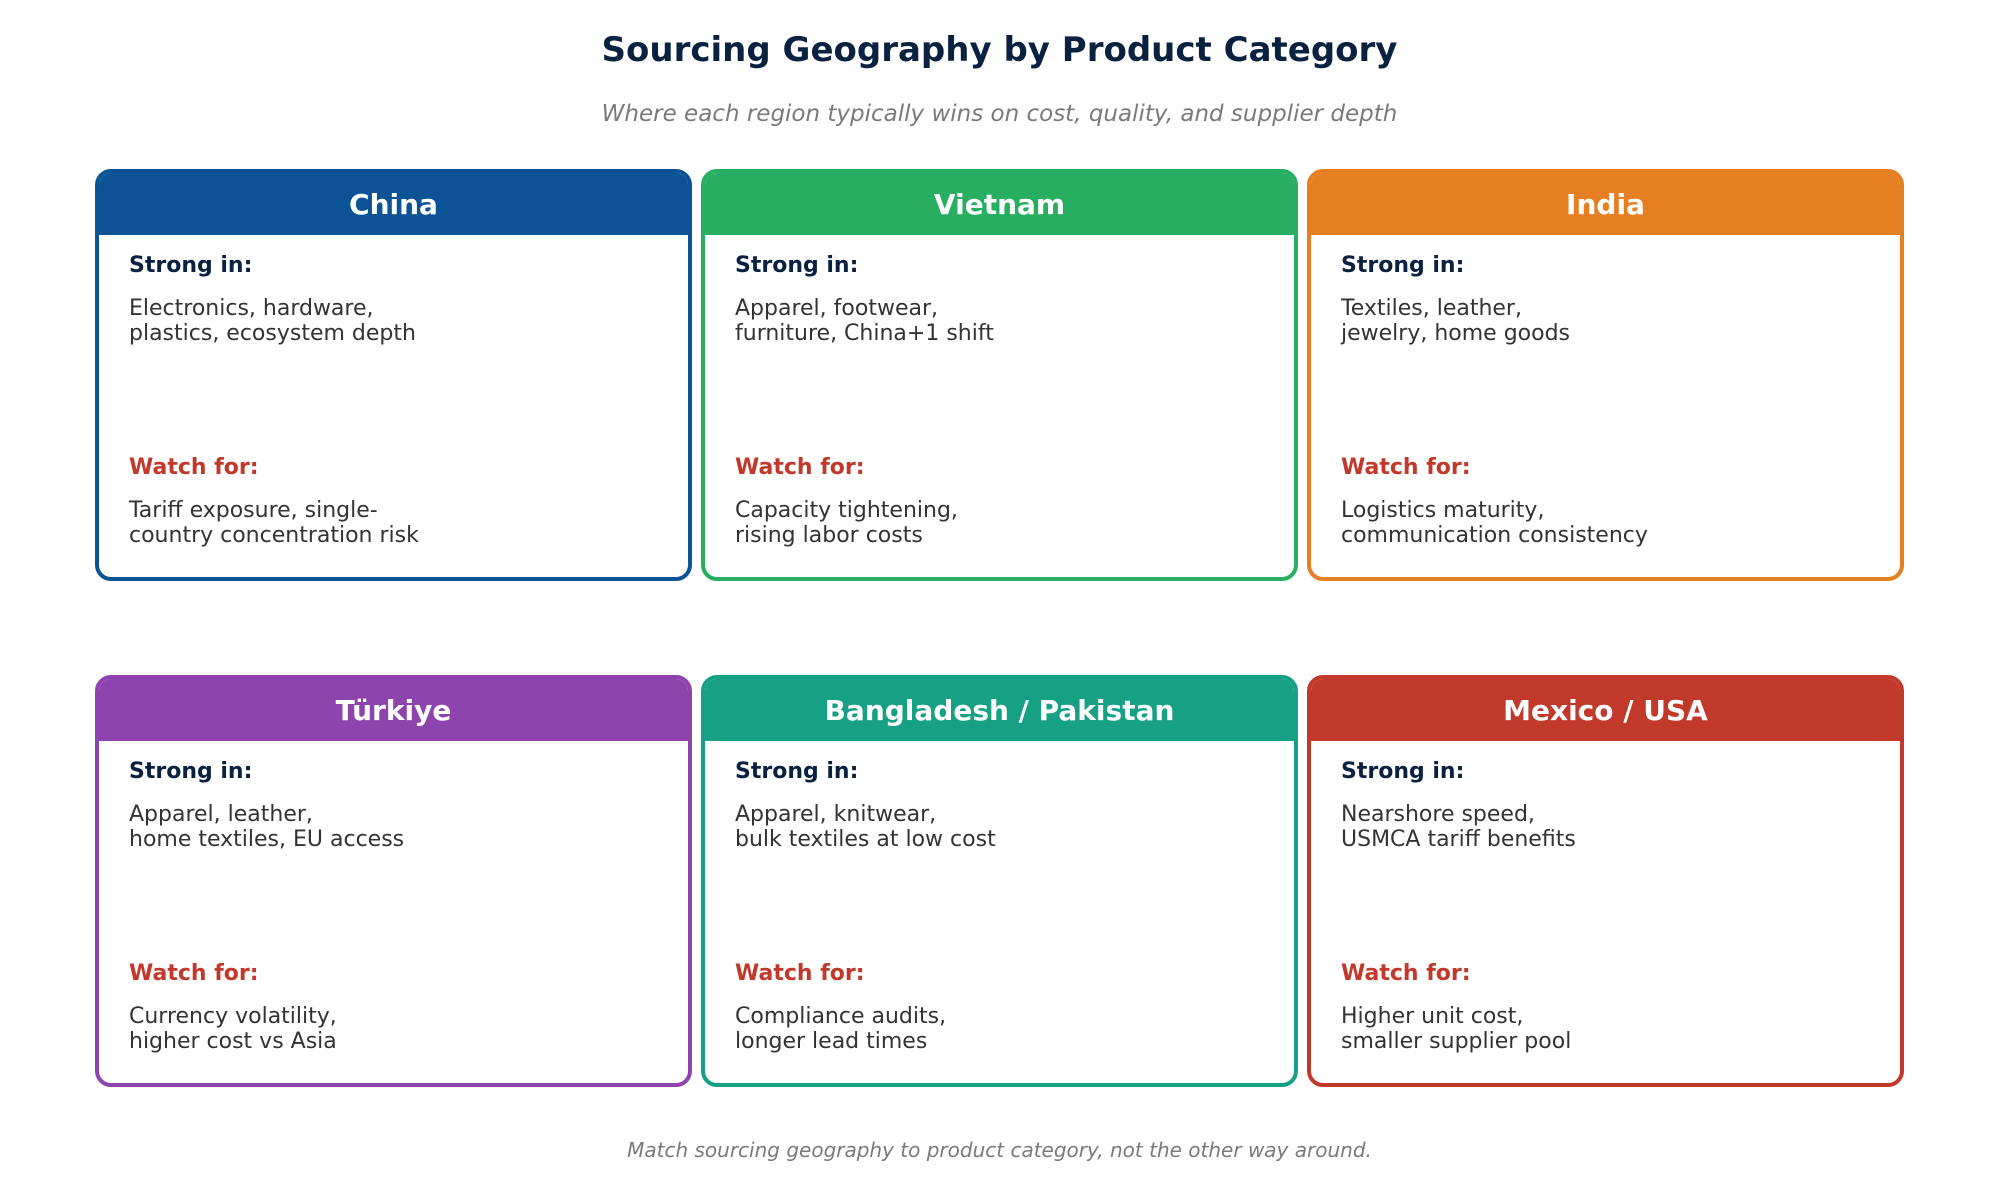 This screenshot has height=1177, width=1999. What do you see at coordinates (846, 523) in the screenshot?
I see `watch-for-text: Capacity tightening, rising labor costs` at bounding box center [846, 523].